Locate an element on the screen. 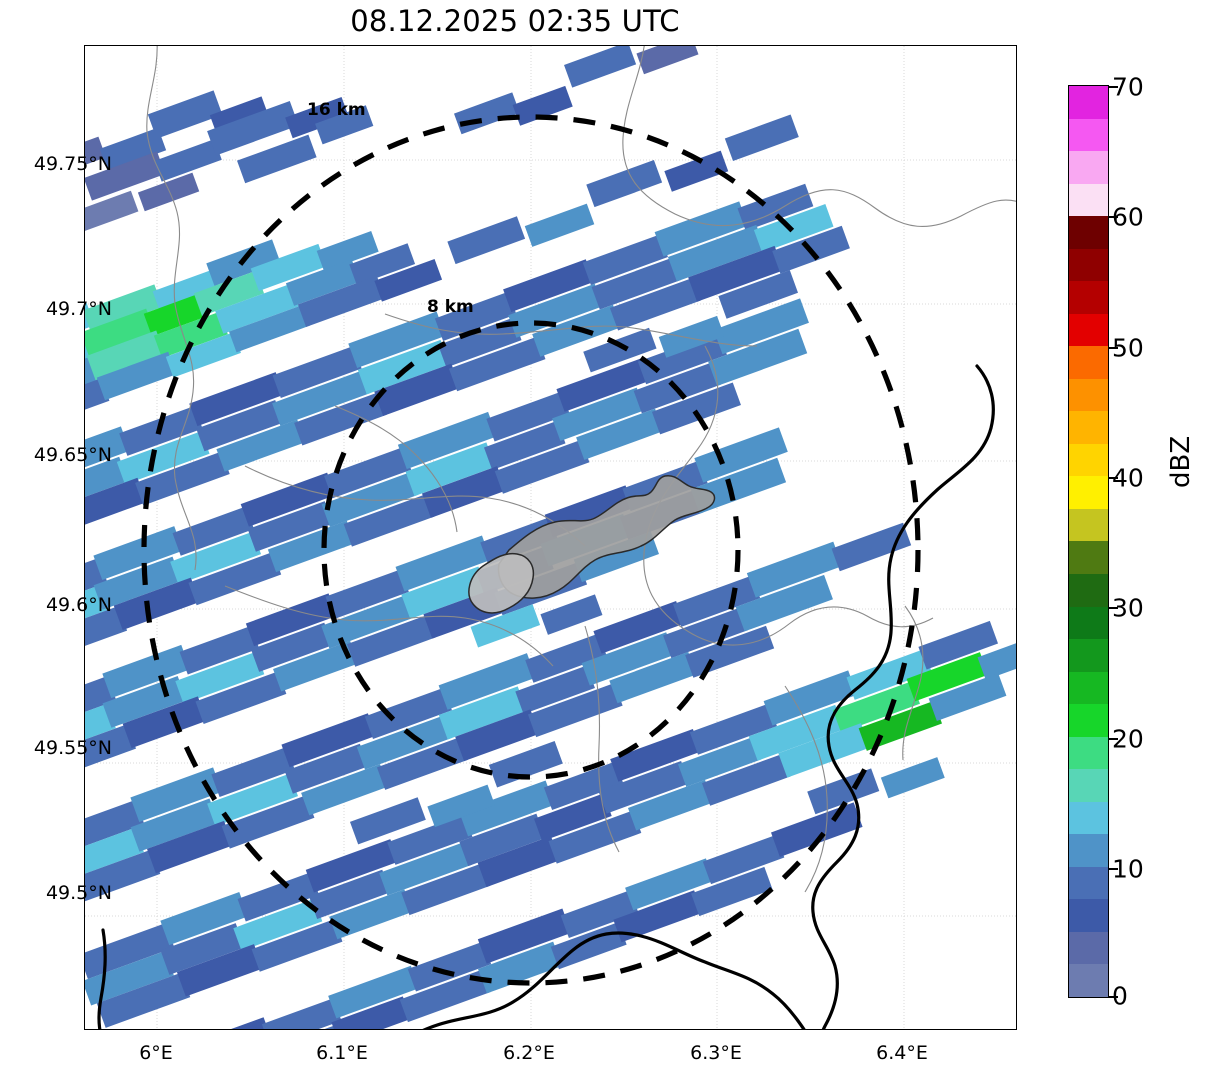 The height and width of the screenshot is (1073, 1207). colorbar-tick-label: 60 is located at coordinates (1128, 217).